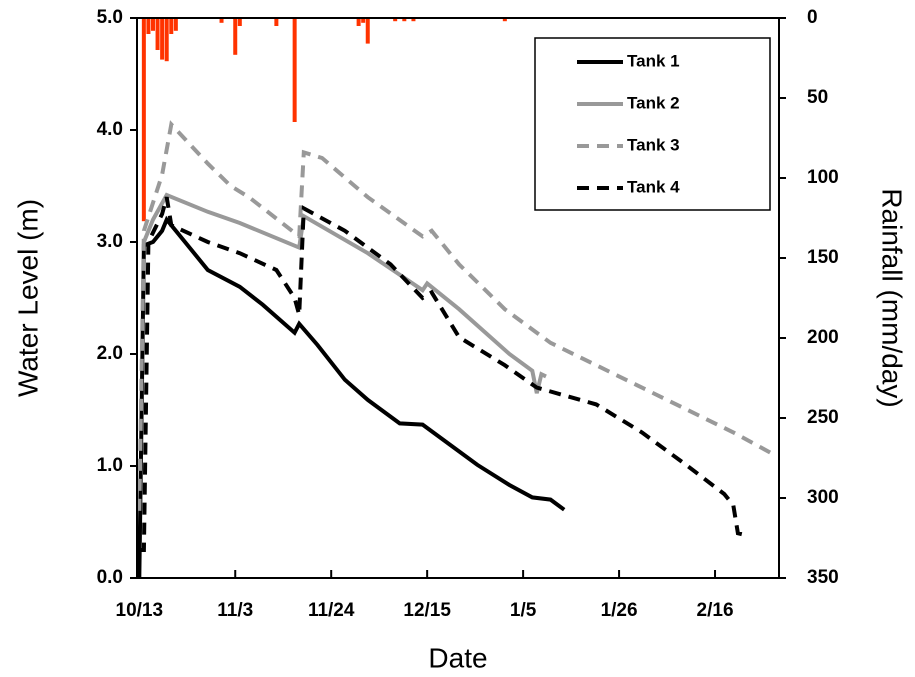 This screenshot has width=915, height=677. Describe the element at coordinates (823, 257) in the screenshot. I see `y2-tick-label: 150` at that location.